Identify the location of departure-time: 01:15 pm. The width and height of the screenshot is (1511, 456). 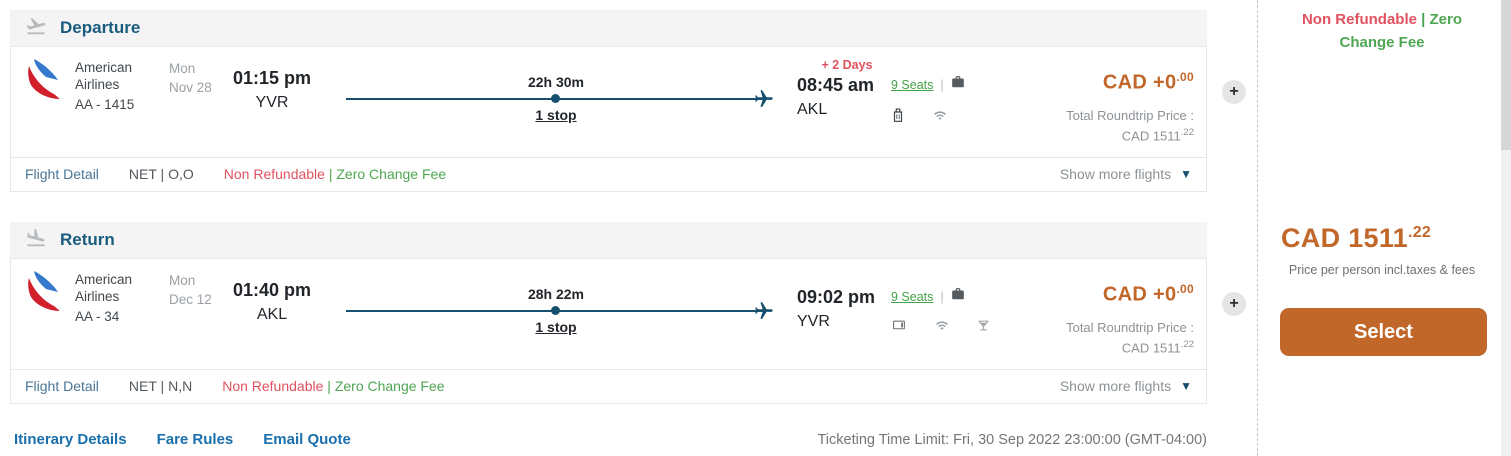
(272, 78).